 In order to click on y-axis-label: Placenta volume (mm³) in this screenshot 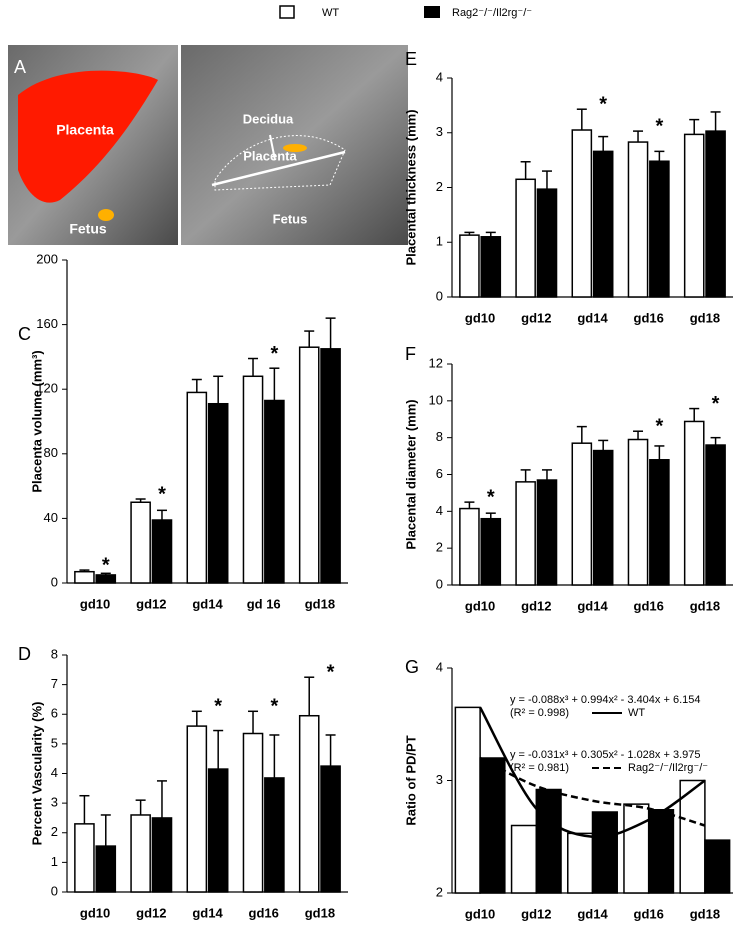, I will do `click(36, 421)`.